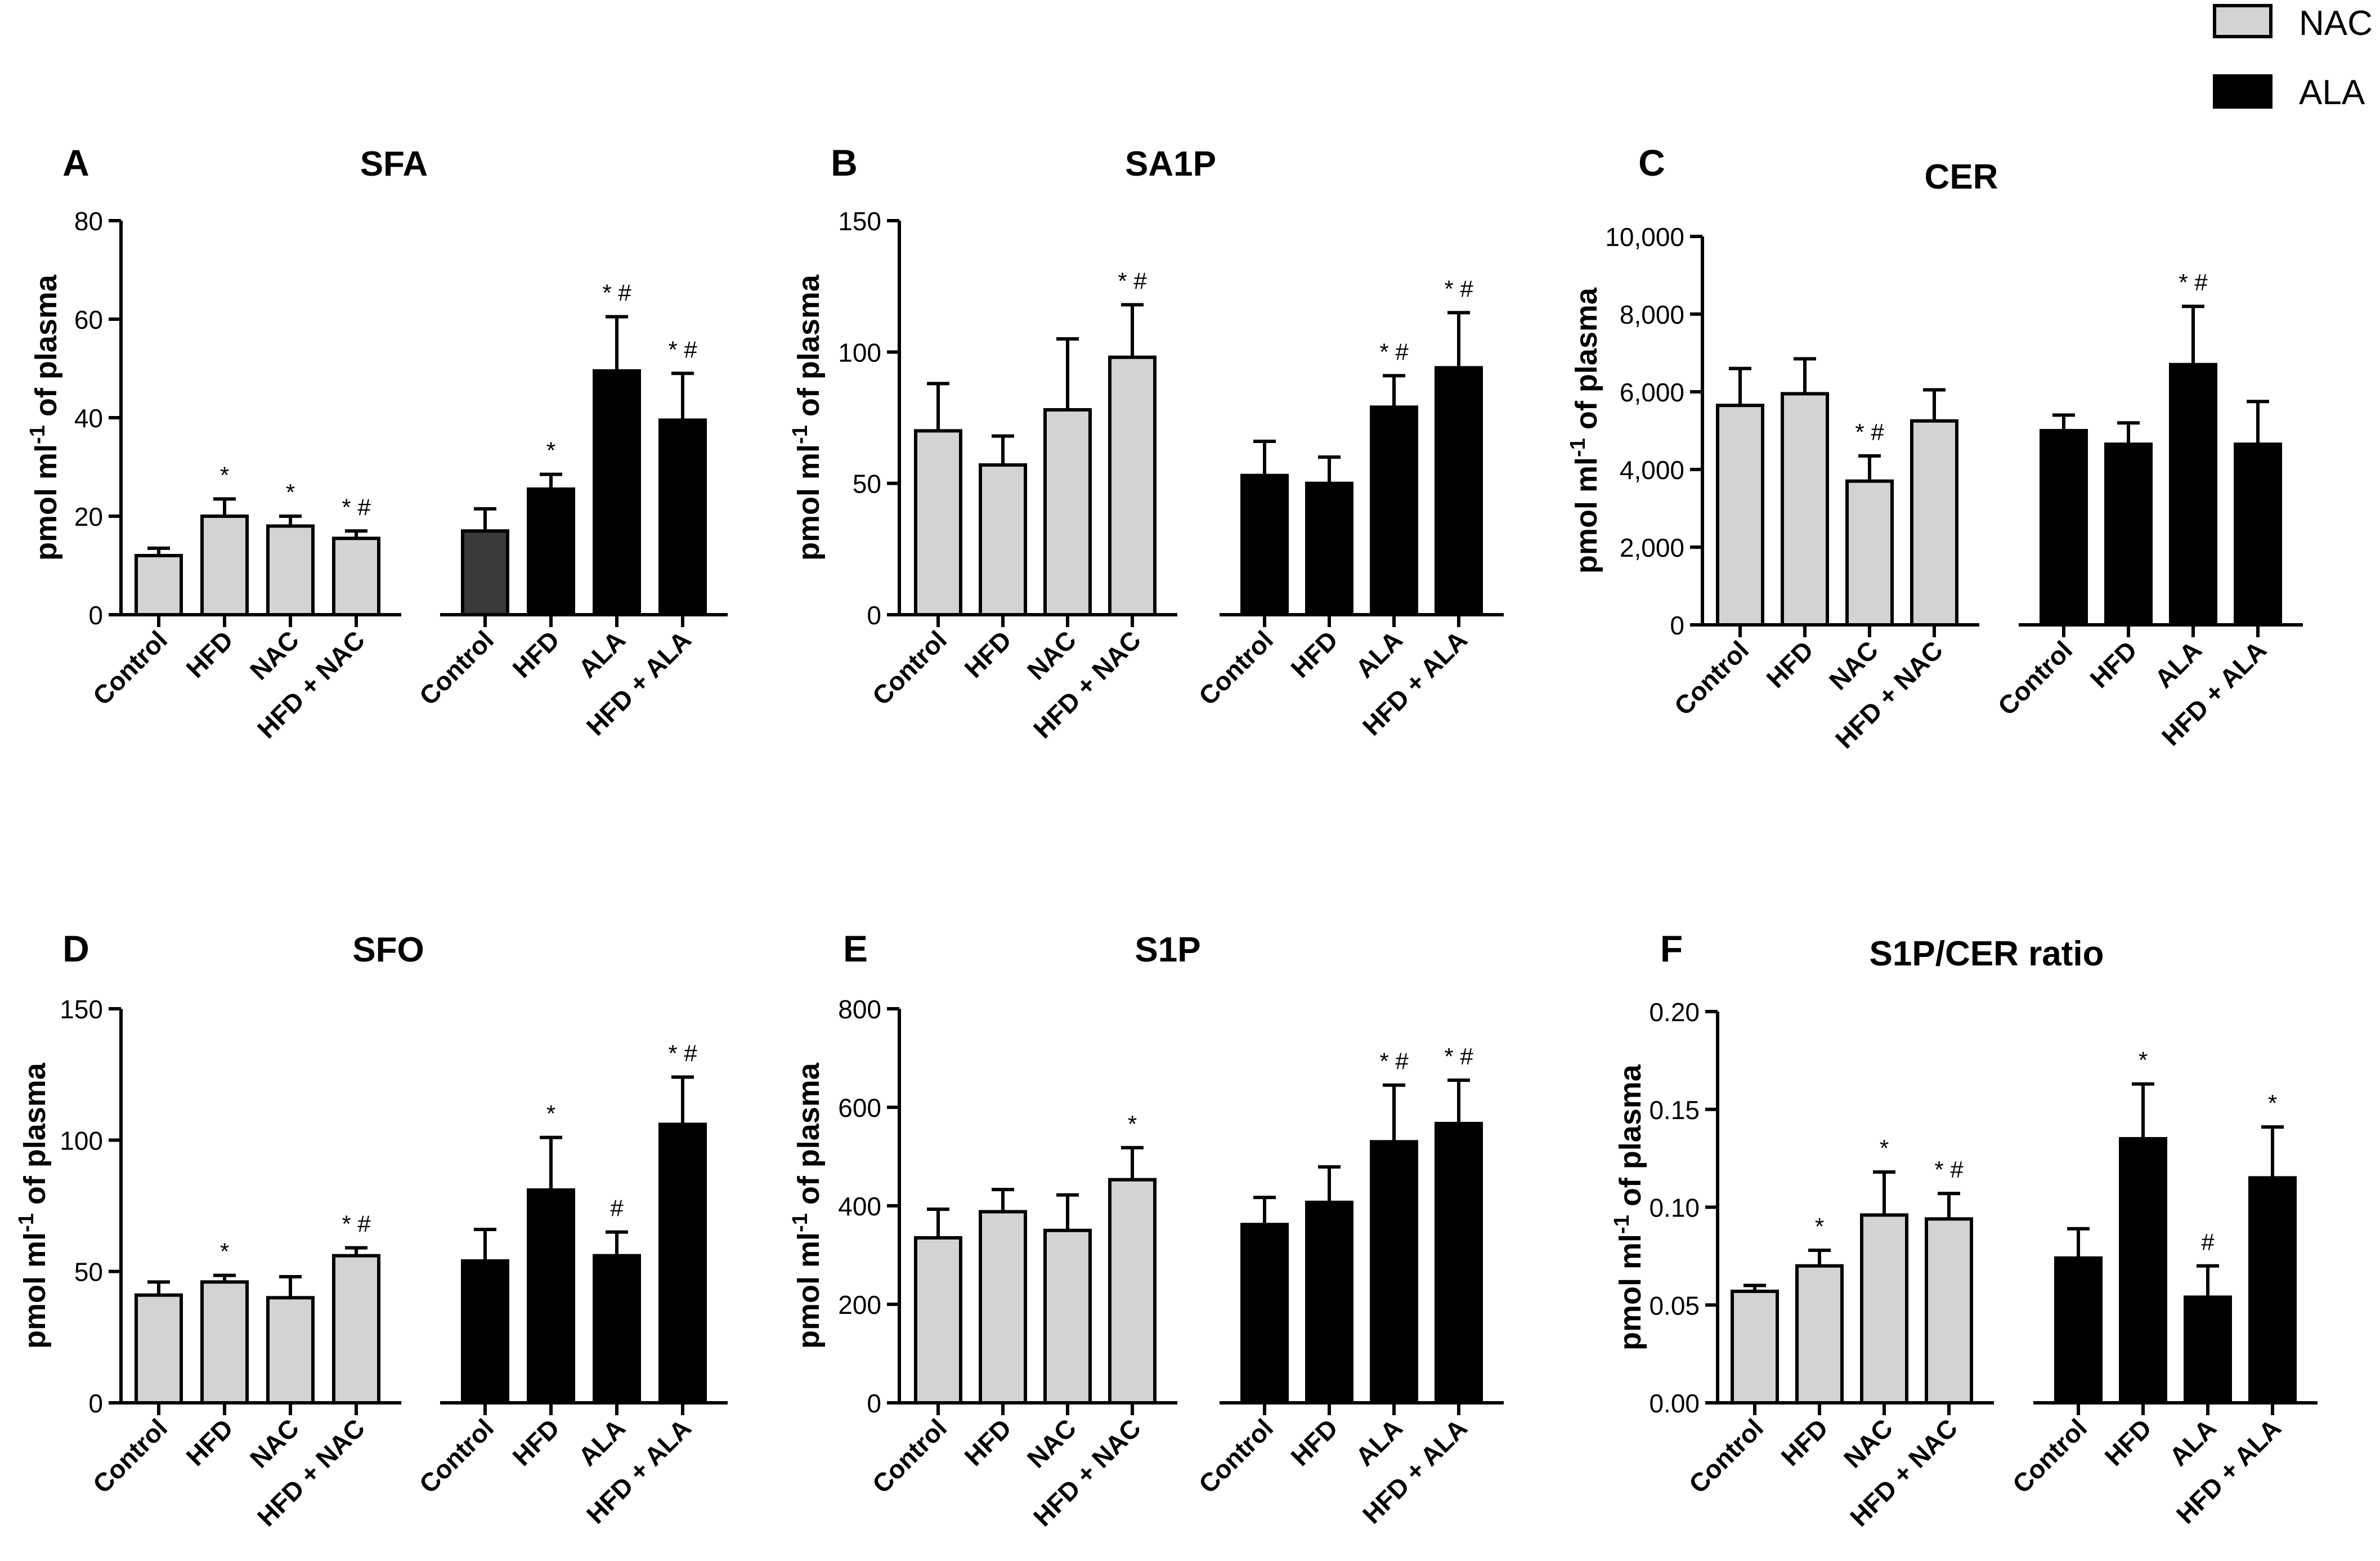 Image resolution: width=2380 pixels, height=1561 pixels. Describe the element at coordinates (1652, 315) in the screenshot. I see `y-tick-label: 8,000` at that location.